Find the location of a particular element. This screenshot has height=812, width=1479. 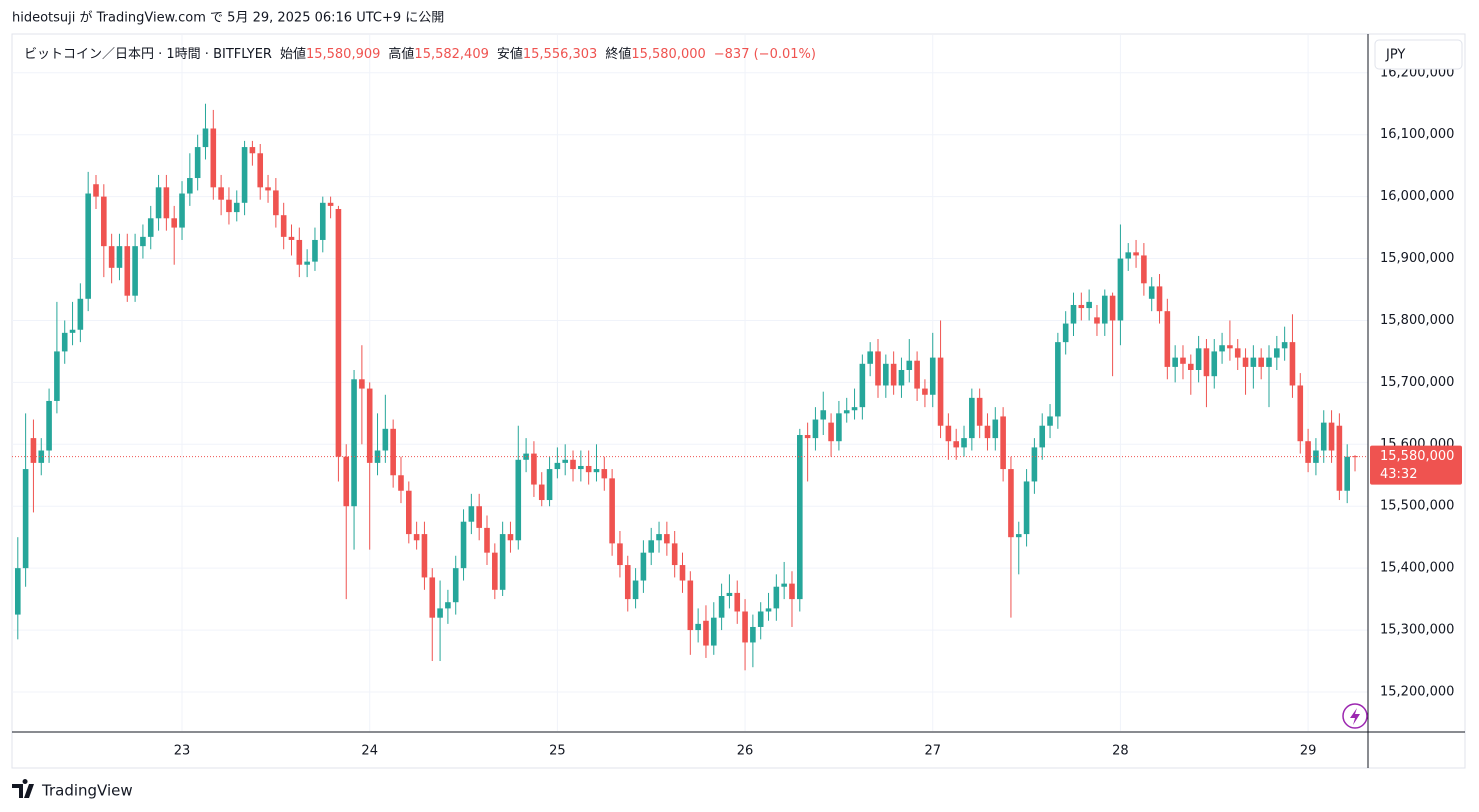

y-tick-label: 15,700,000 is located at coordinates (1417, 382).